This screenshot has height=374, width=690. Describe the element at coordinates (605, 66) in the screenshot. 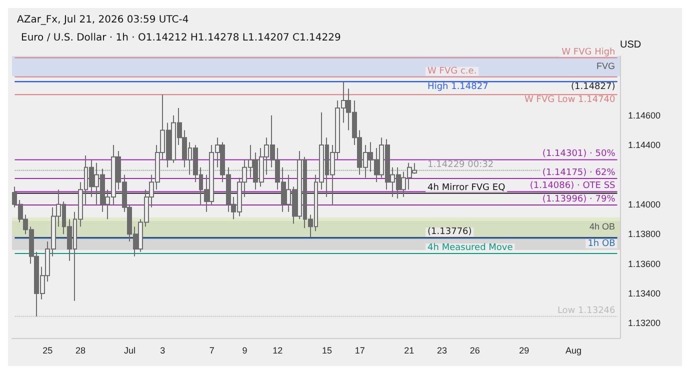

I see `band-label: FVG` at that location.